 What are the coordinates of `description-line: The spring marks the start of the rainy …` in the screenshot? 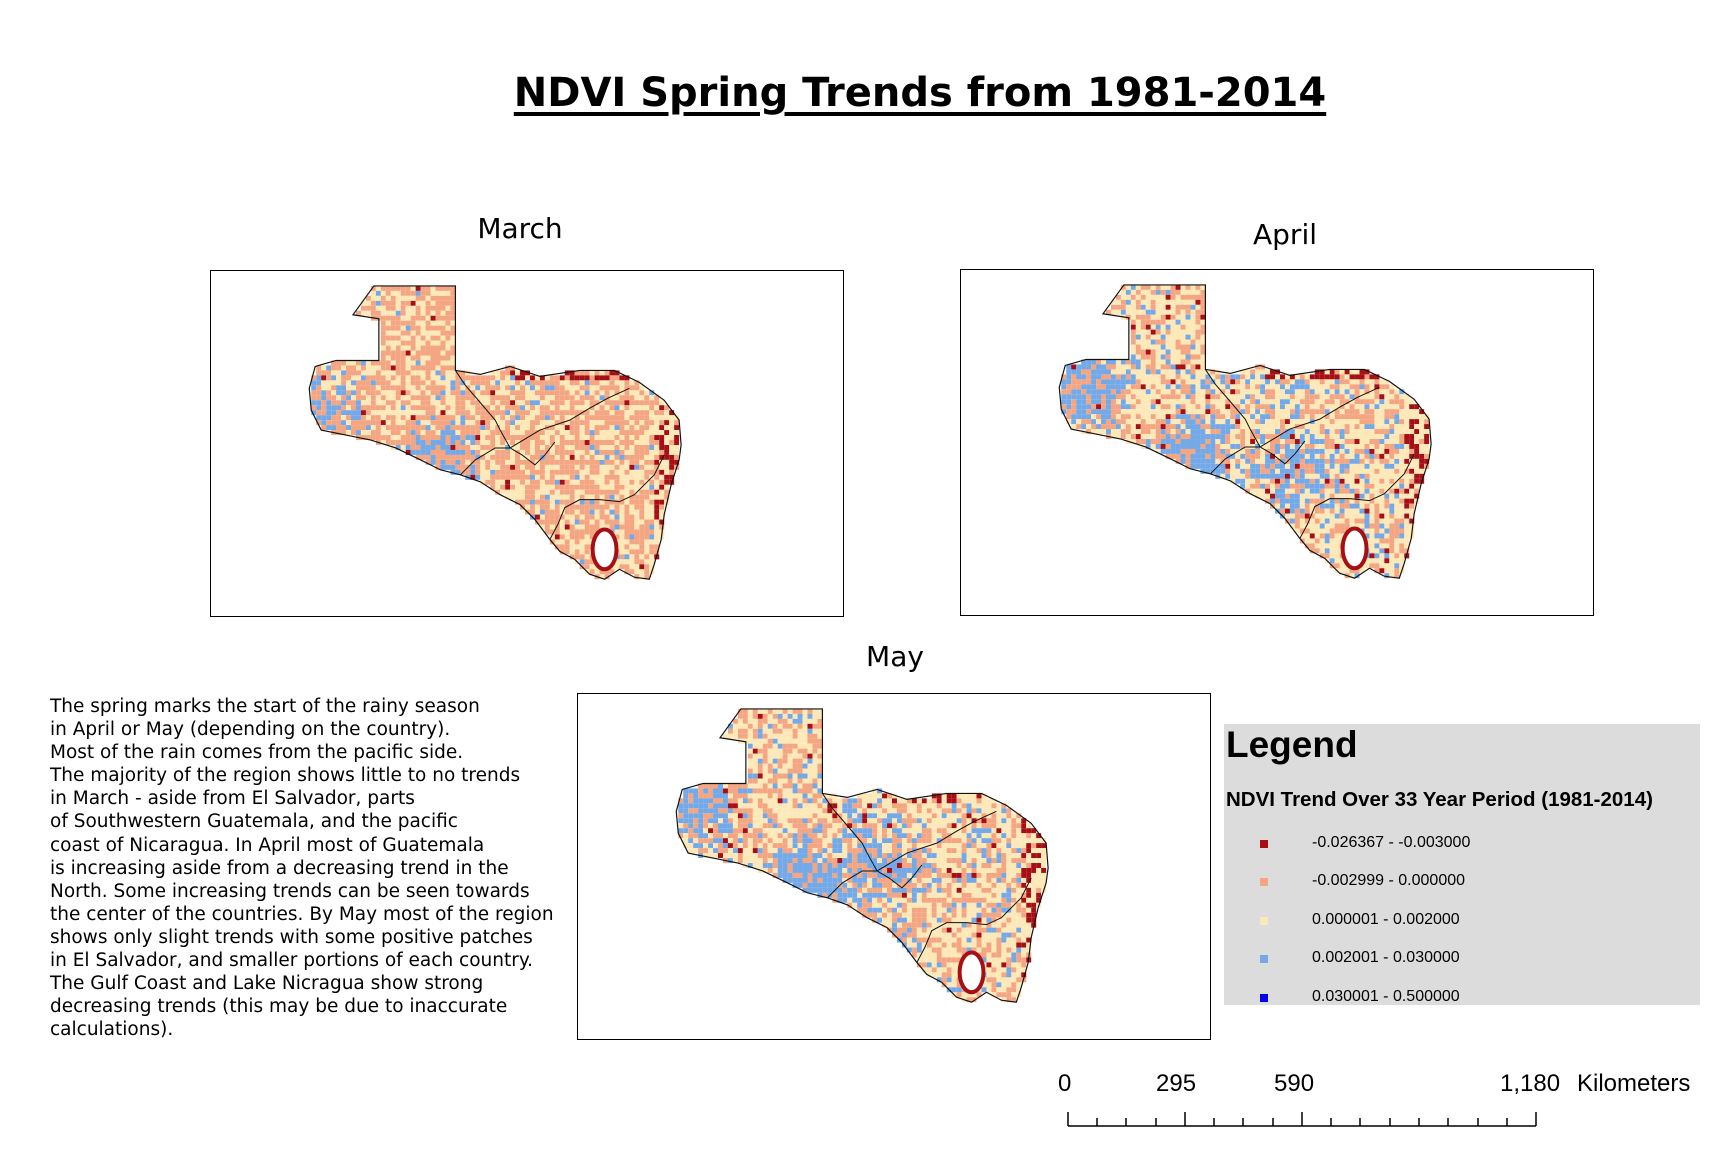 It's located at (265, 706).